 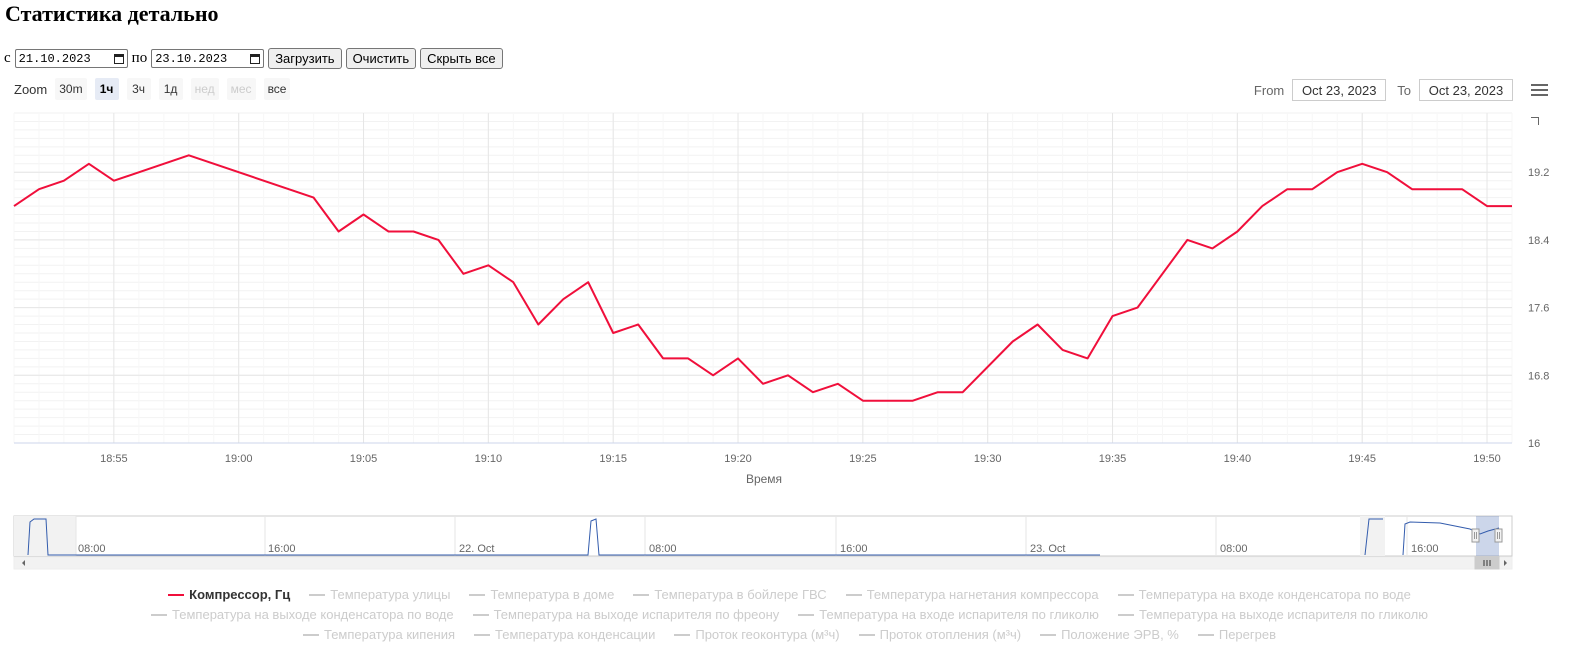 What do you see at coordinates (763, 563) in the screenshot?
I see `scrollbar-track` at bounding box center [763, 563].